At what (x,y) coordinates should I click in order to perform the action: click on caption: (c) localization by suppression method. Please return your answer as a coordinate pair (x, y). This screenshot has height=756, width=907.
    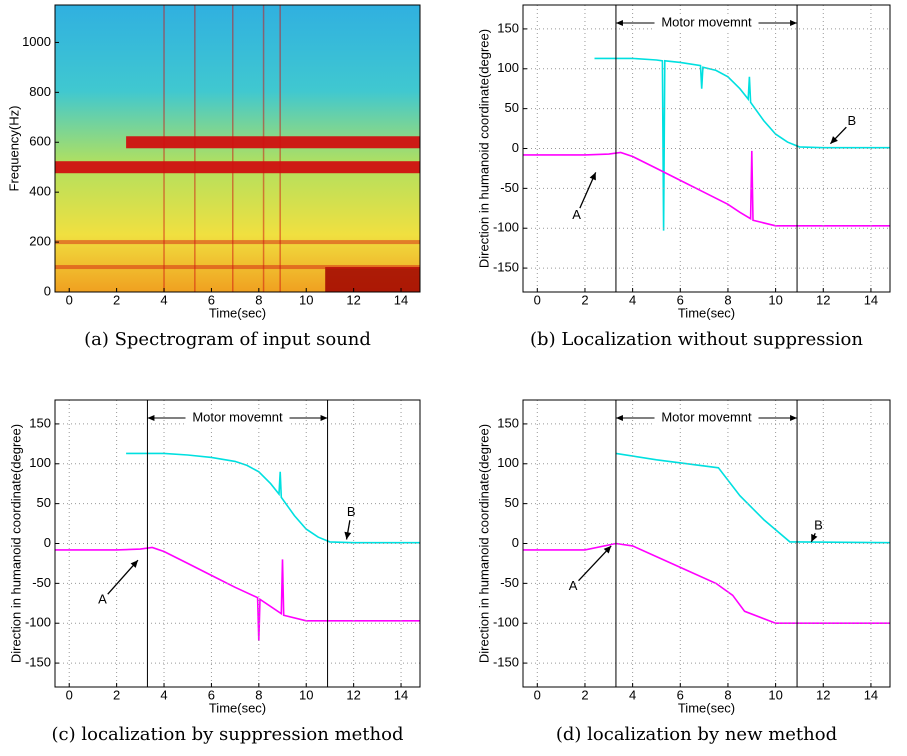
    Looking at the image, I should click on (228, 734).